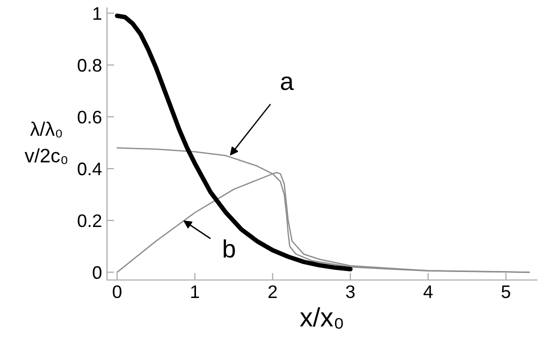 Image resolution: width=545 pixels, height=352 pixels. Describe the element at coordinates (97, 272) in the screenshot. I see `y-tick-label: 0` at that location.